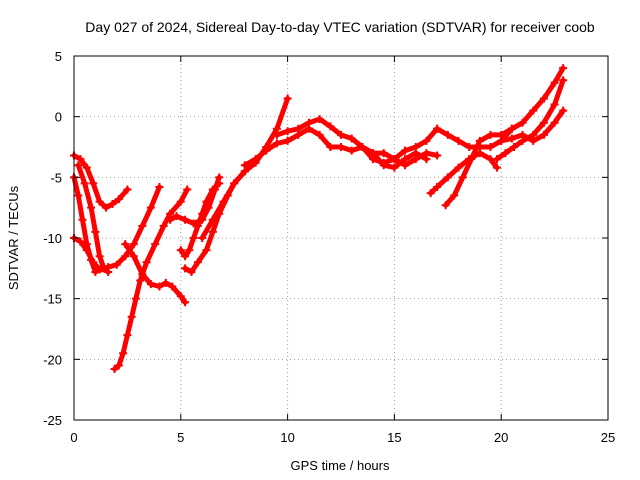 The width and height of the screenshot is (640, 480). What do you see at coordinates (13, 237) in the screenshot?
I see `y-axis-label: SDTVAR / TECUs` at bounding box center [13, 237].